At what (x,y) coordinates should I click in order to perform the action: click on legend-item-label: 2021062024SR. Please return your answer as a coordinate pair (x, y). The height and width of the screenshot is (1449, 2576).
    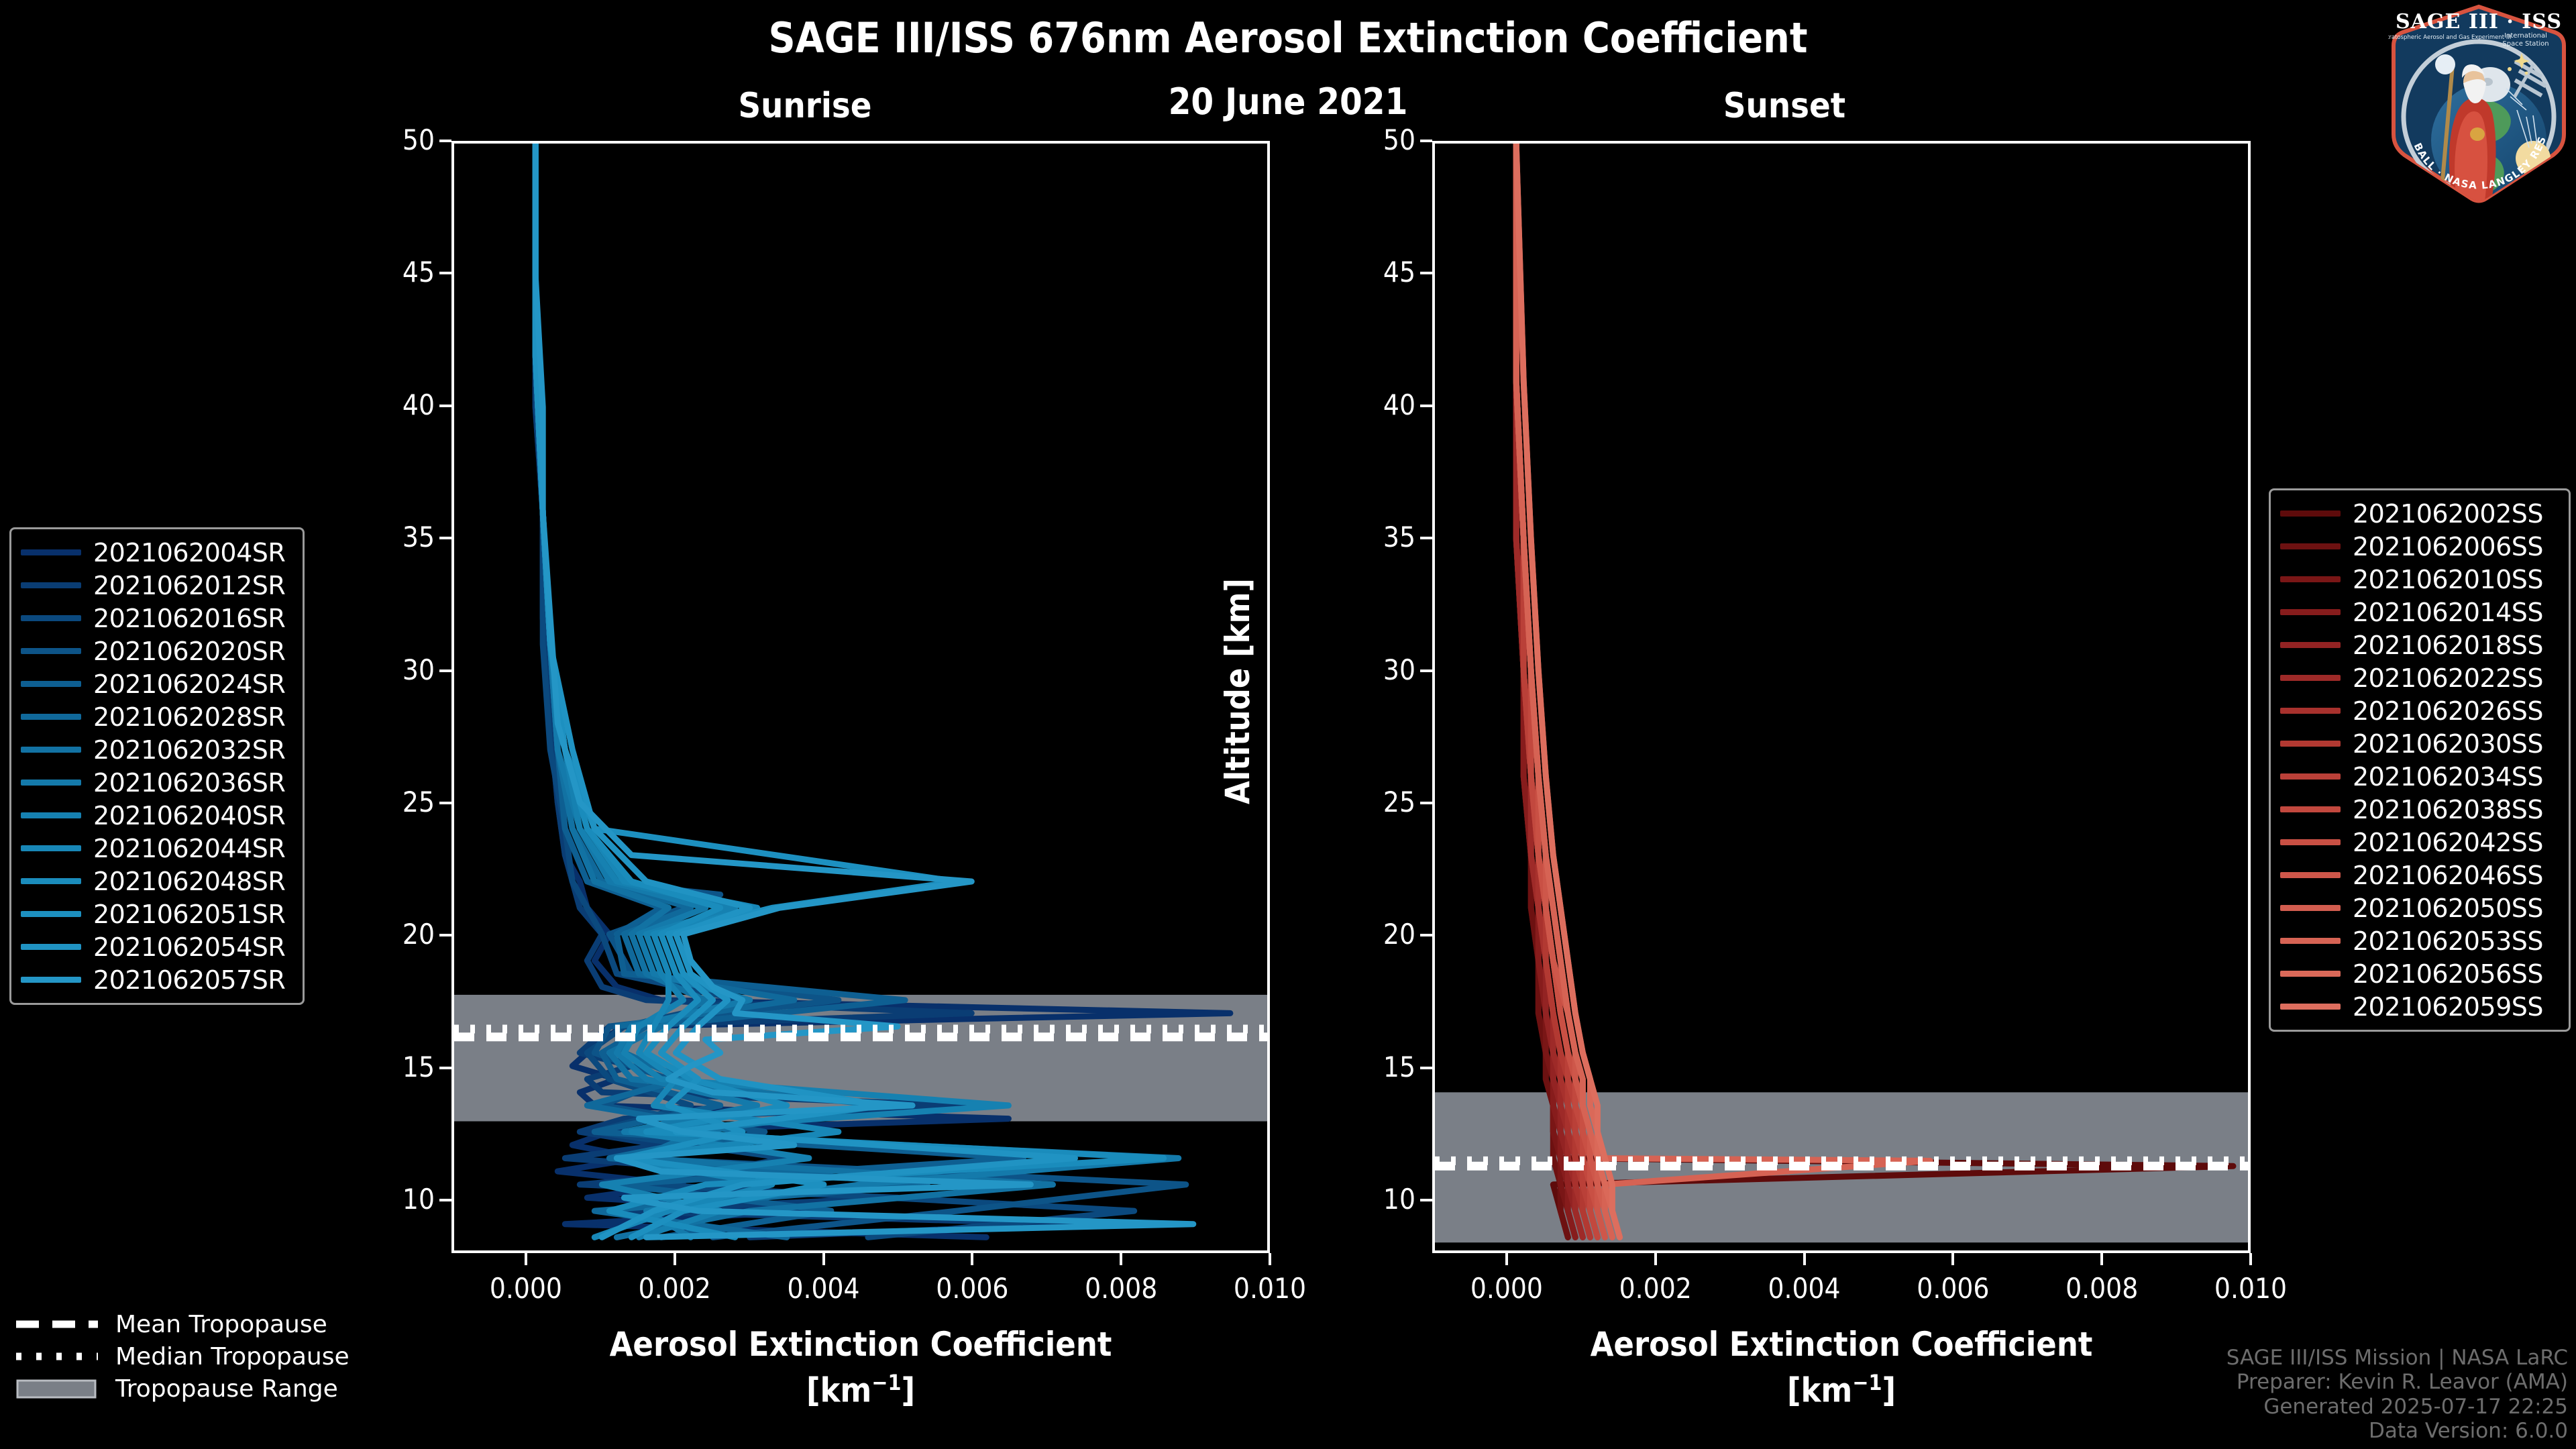
    Looking at the image, I should click on (189, 684).